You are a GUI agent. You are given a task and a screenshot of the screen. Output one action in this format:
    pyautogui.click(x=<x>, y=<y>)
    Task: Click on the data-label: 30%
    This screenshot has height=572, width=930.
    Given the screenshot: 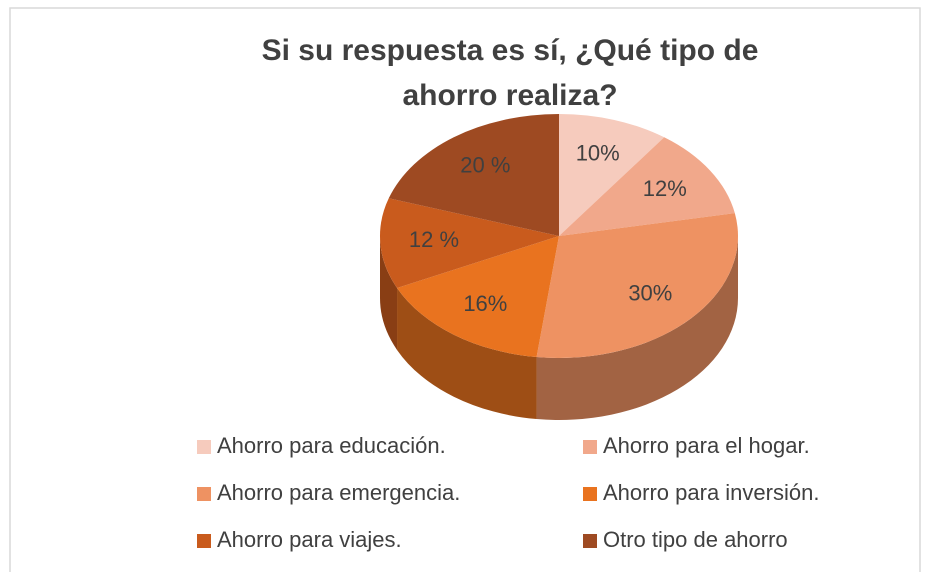 What is the action you would take?
    pyautogui.click(x=650, y=292)
    